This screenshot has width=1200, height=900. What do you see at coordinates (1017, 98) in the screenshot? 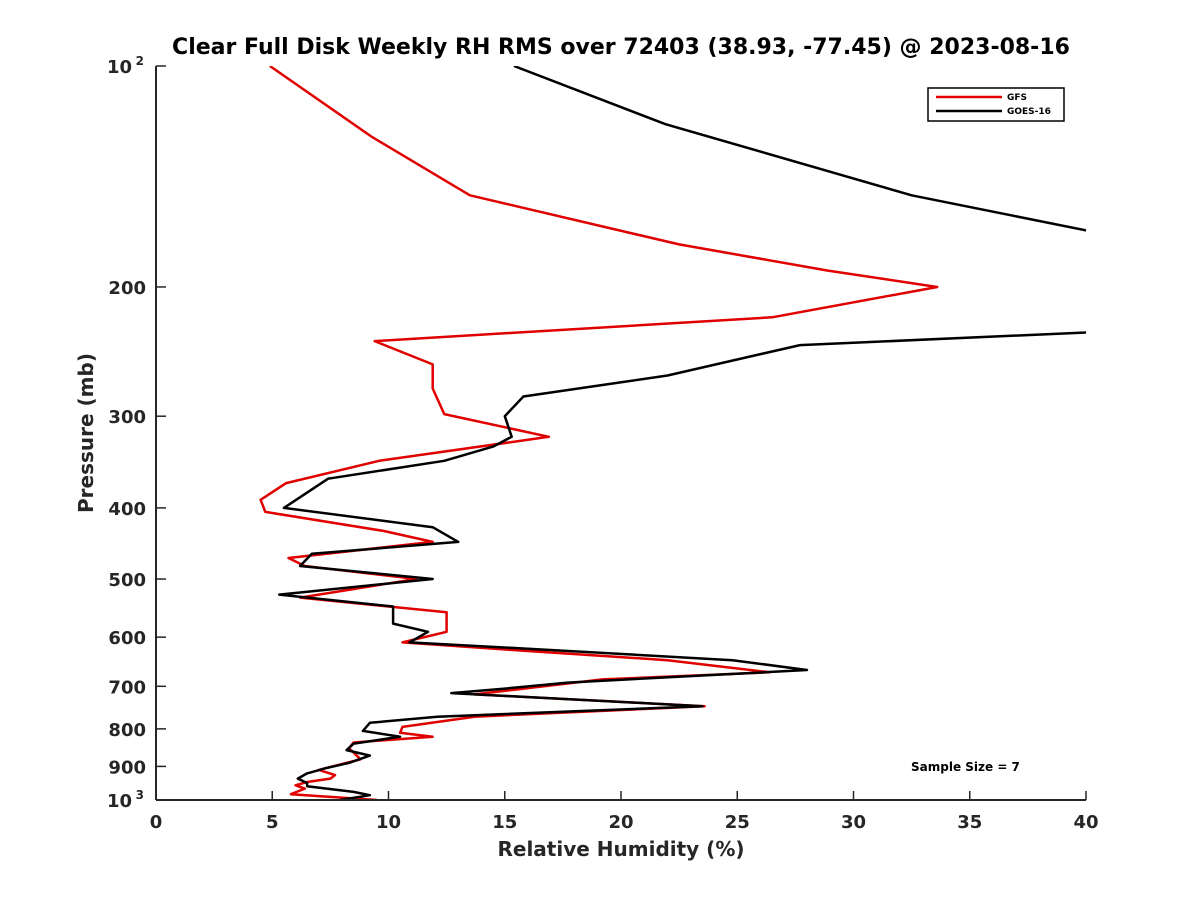
I see `legend-label-gfs: GFS` at bounding box center [1017, 98].